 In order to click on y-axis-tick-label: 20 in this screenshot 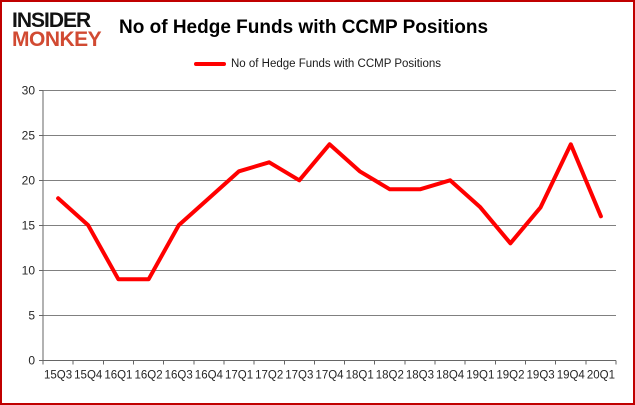, I will do `click(29, 180)`.